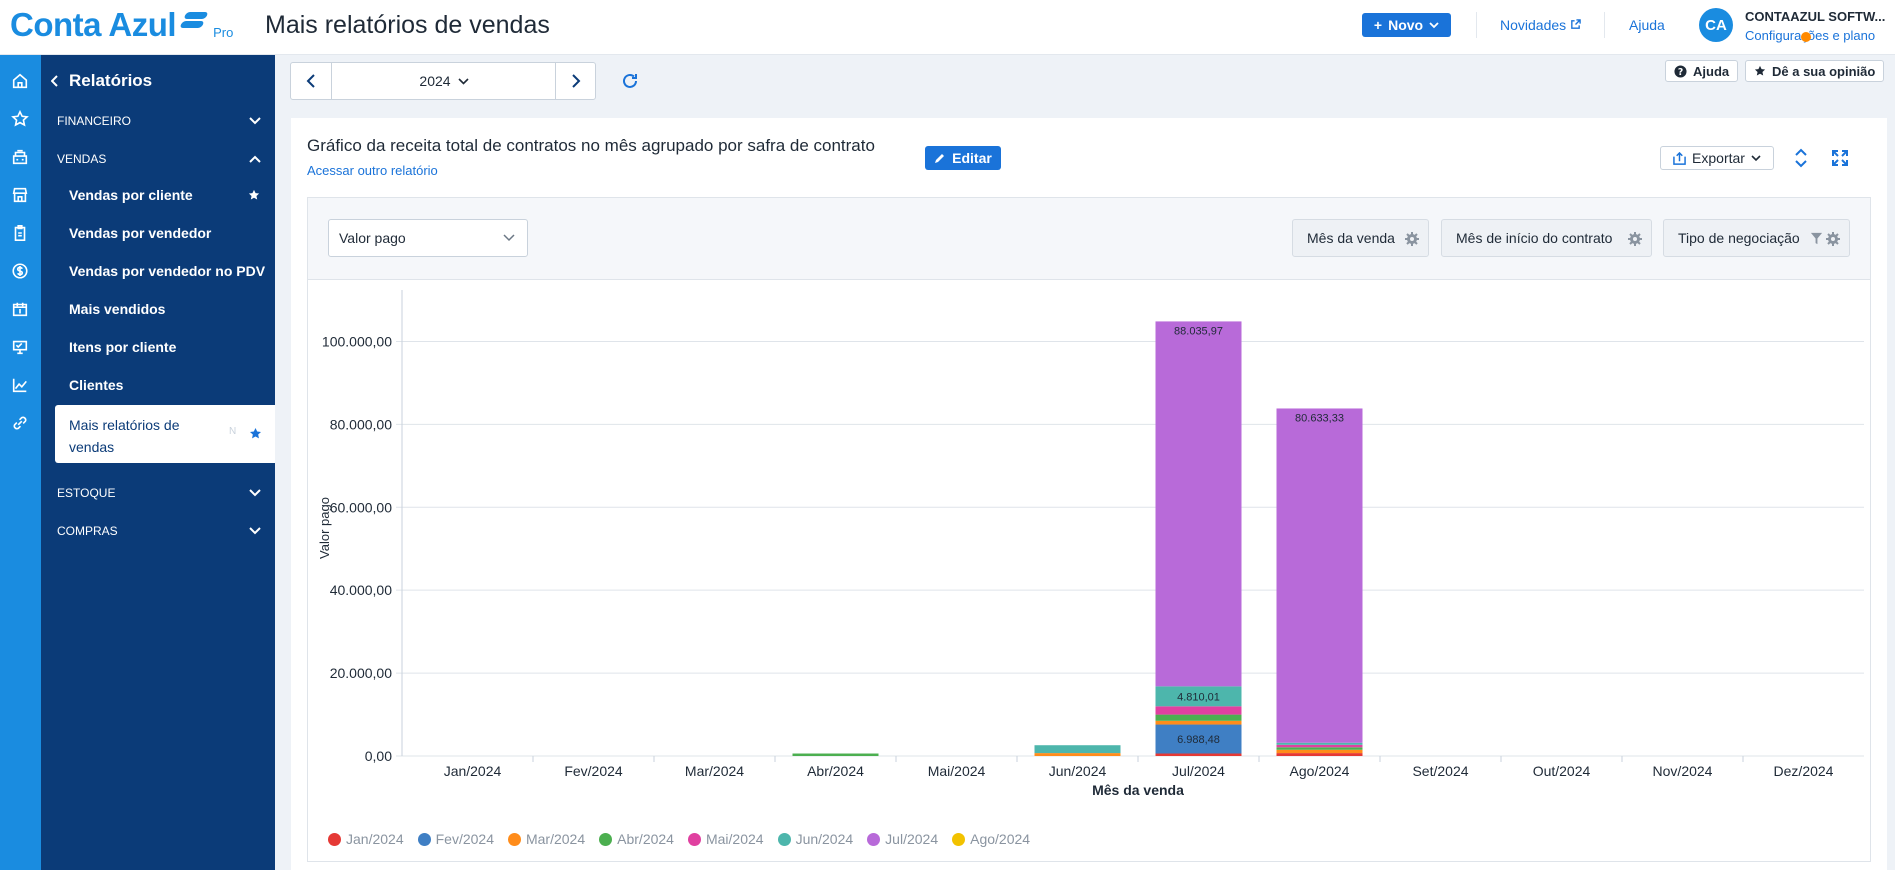  What do you see at coordinates (645, 839) in the screenshot?
I see `legend-label: Abr/2024` at bounding box center [645, 839].